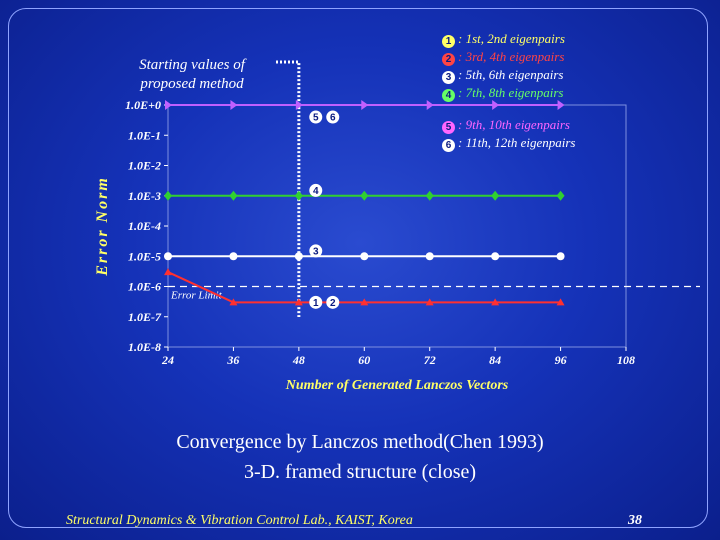  What do you see at coordinates (448, 127) in the screenshot?
I see `circled-number-icon: 5` at bounding box center [448, 127].